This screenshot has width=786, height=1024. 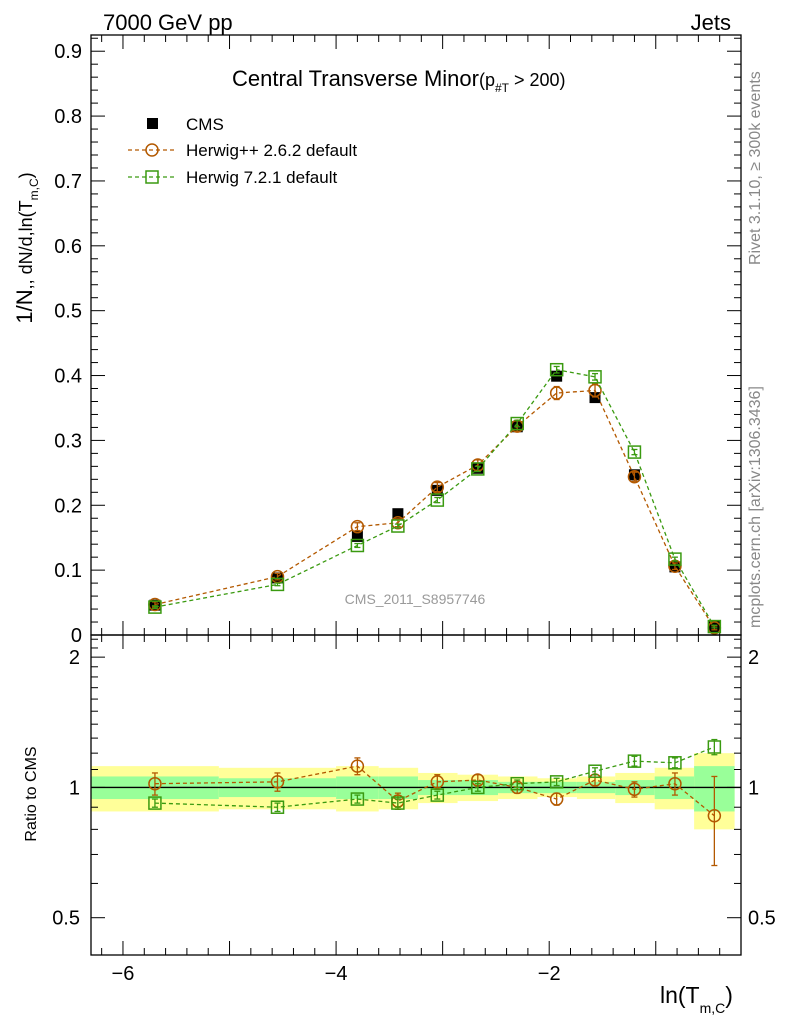 What do you see at coordinates (26, 247) in the screenshot?
I see `main-y-axis-label: 1/N,, dN/d,ln(Tm,C)` at bounding box center [26, 247].